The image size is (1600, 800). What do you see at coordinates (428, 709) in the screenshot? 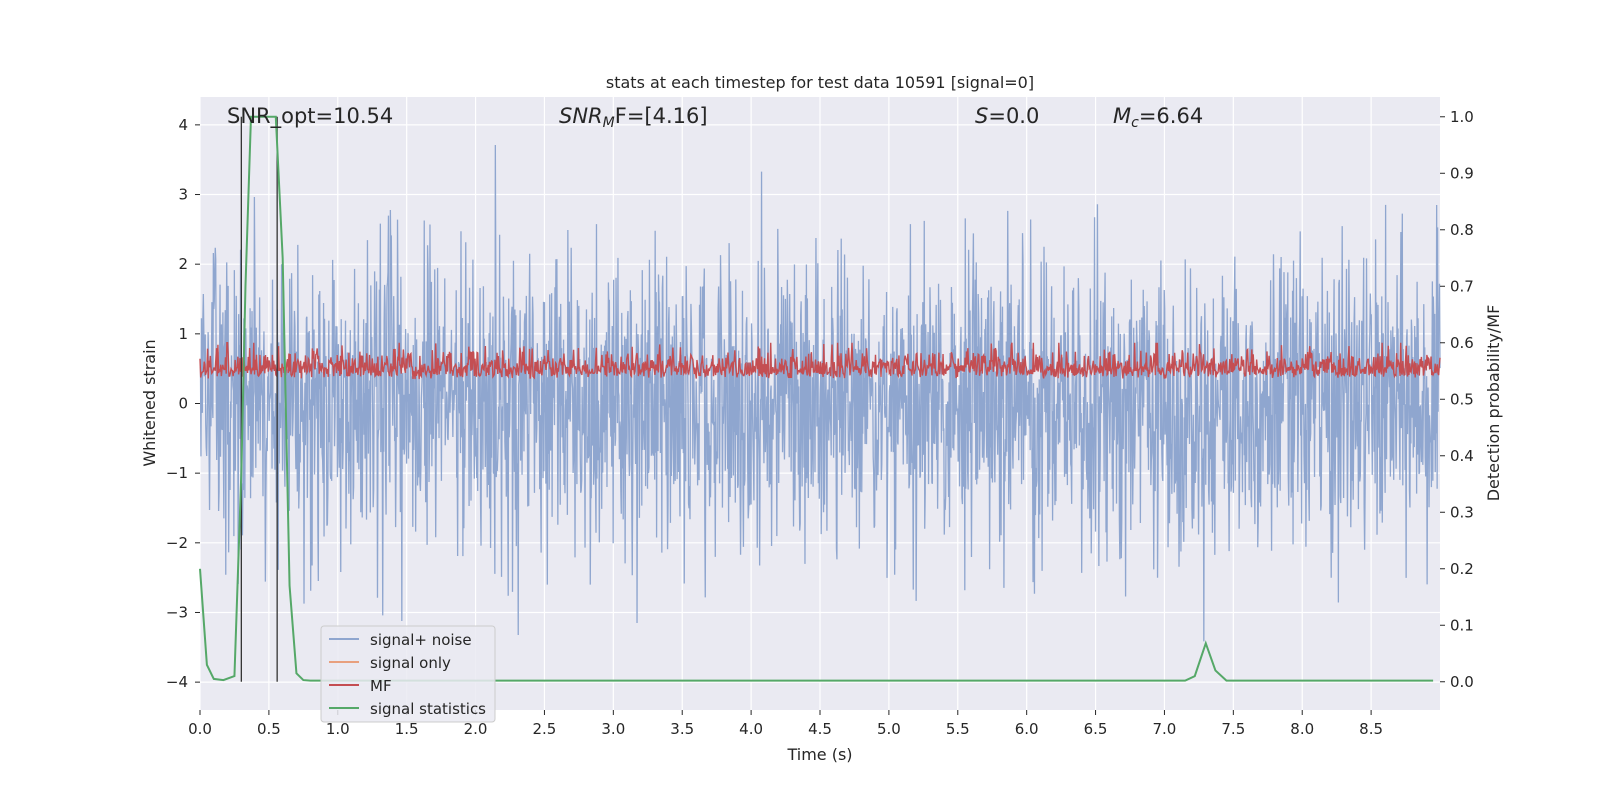
I see `legend-label-signal-statistics: signal statistics` at bounding box center [428, 709].